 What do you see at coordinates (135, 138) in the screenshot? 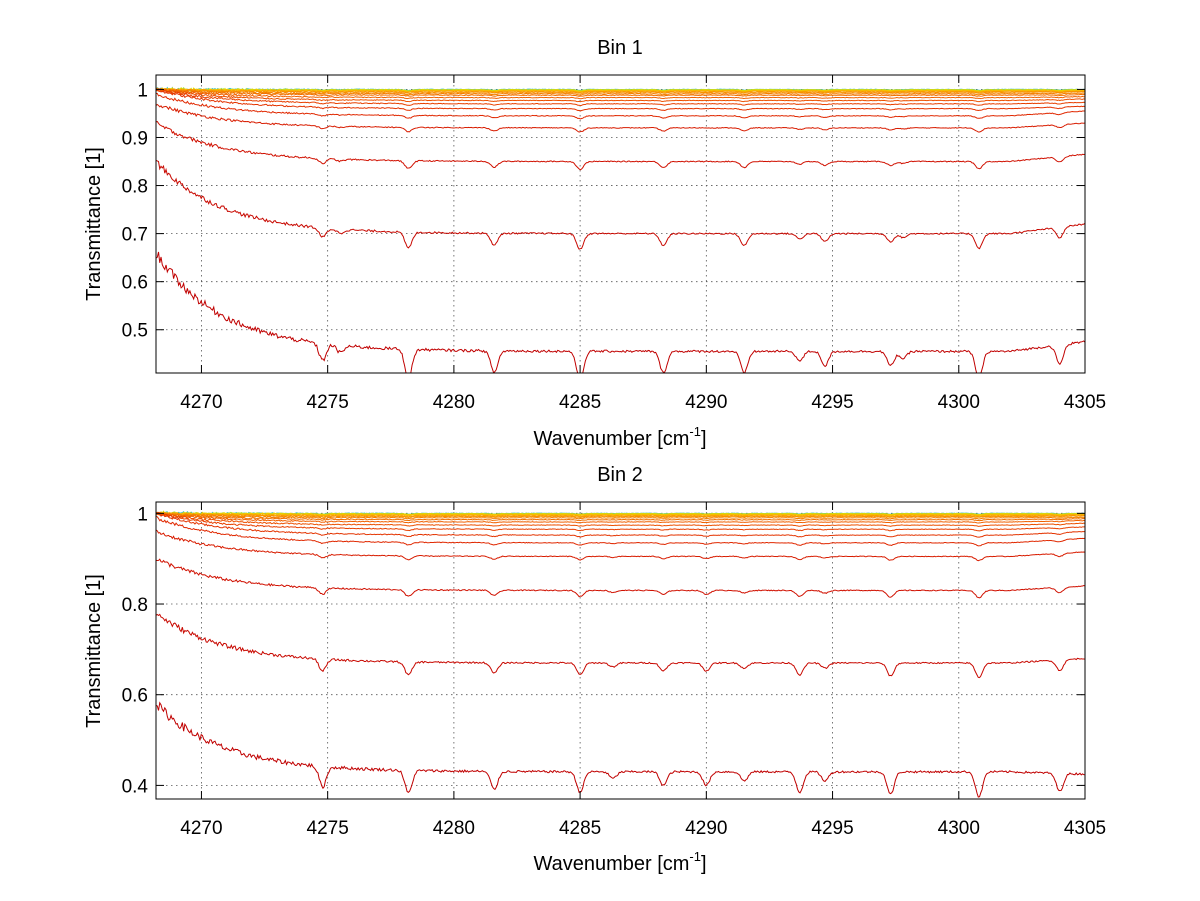
I see `y-tick-label: 0.9` at bounding box center [135, 138].